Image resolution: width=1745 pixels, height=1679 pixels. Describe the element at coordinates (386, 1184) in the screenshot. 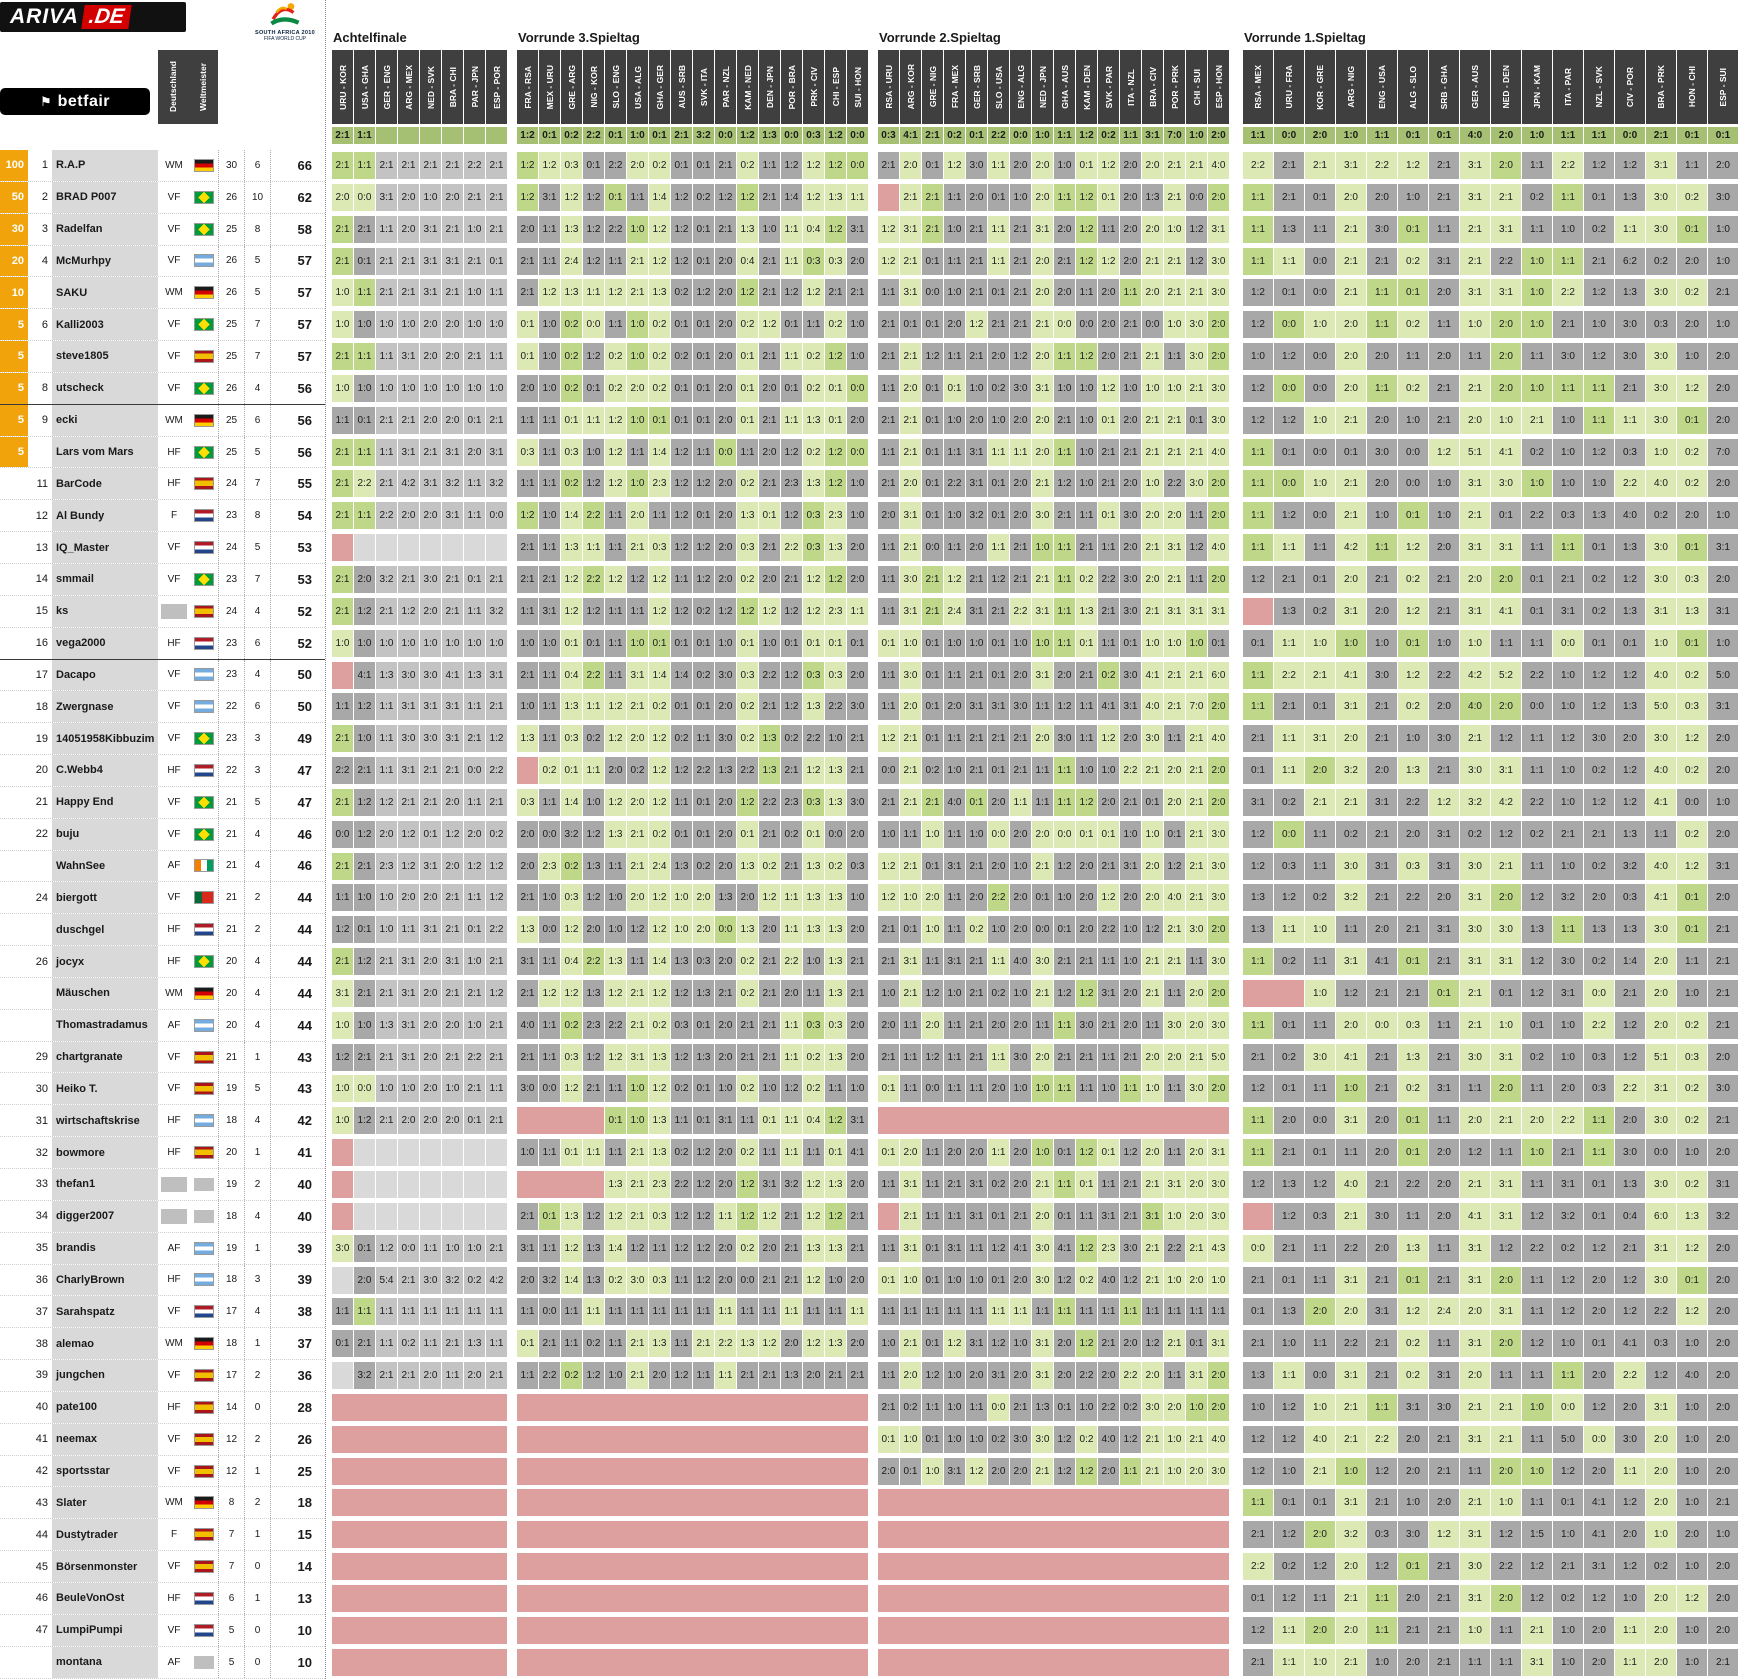

I see `prediction-cell` at that location.